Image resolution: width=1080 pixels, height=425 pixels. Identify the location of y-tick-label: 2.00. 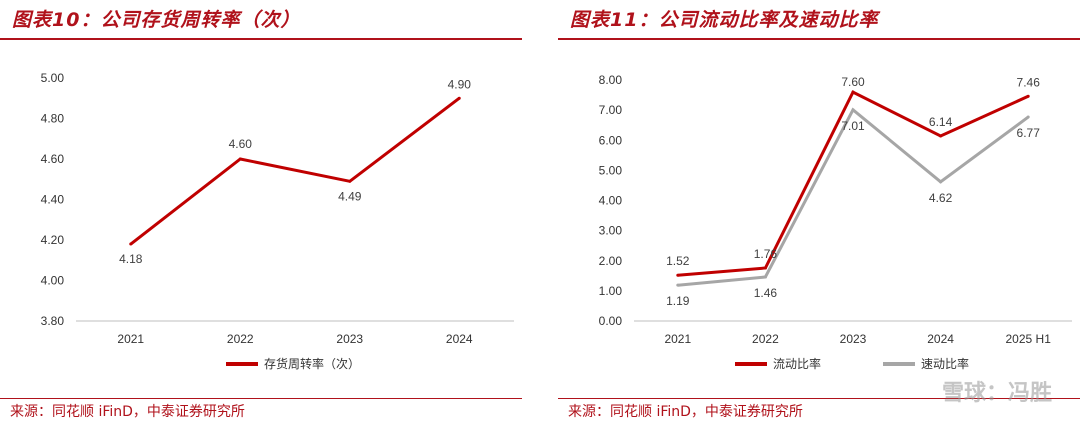
(611, 261).